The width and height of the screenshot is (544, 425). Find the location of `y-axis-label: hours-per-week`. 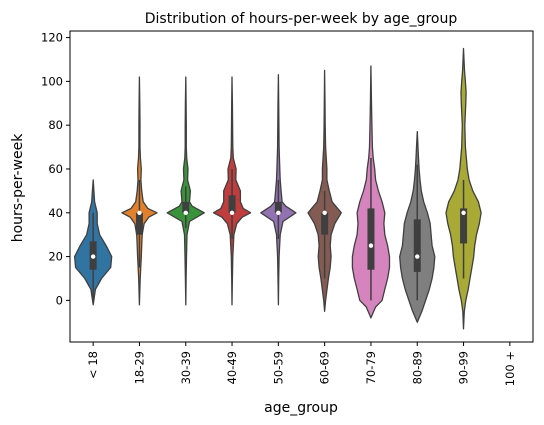

y-axis-label: hours-per-week is located at coordinates (18, 188).